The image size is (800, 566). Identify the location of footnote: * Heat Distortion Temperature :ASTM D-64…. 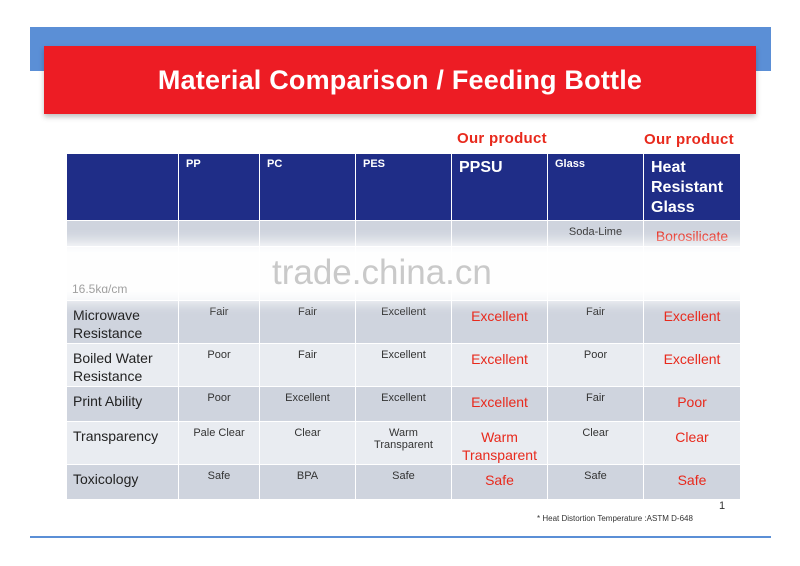
(615, 518).